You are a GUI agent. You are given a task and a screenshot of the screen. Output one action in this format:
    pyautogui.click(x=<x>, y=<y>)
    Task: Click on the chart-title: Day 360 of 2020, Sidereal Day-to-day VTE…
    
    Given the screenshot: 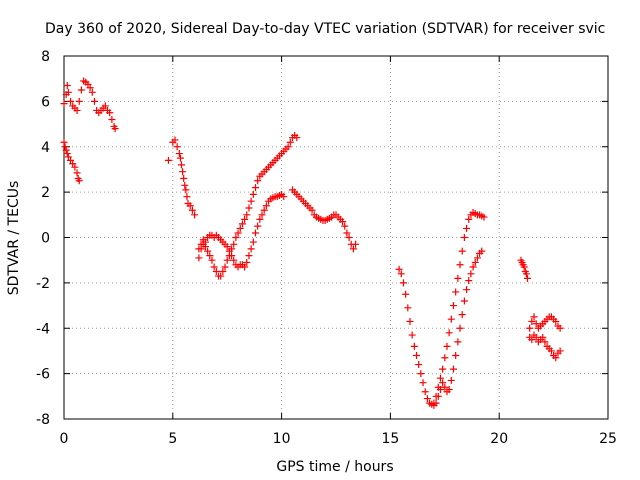 What is the action you would take?
    pyautogui.click(x=325, y=29)
    